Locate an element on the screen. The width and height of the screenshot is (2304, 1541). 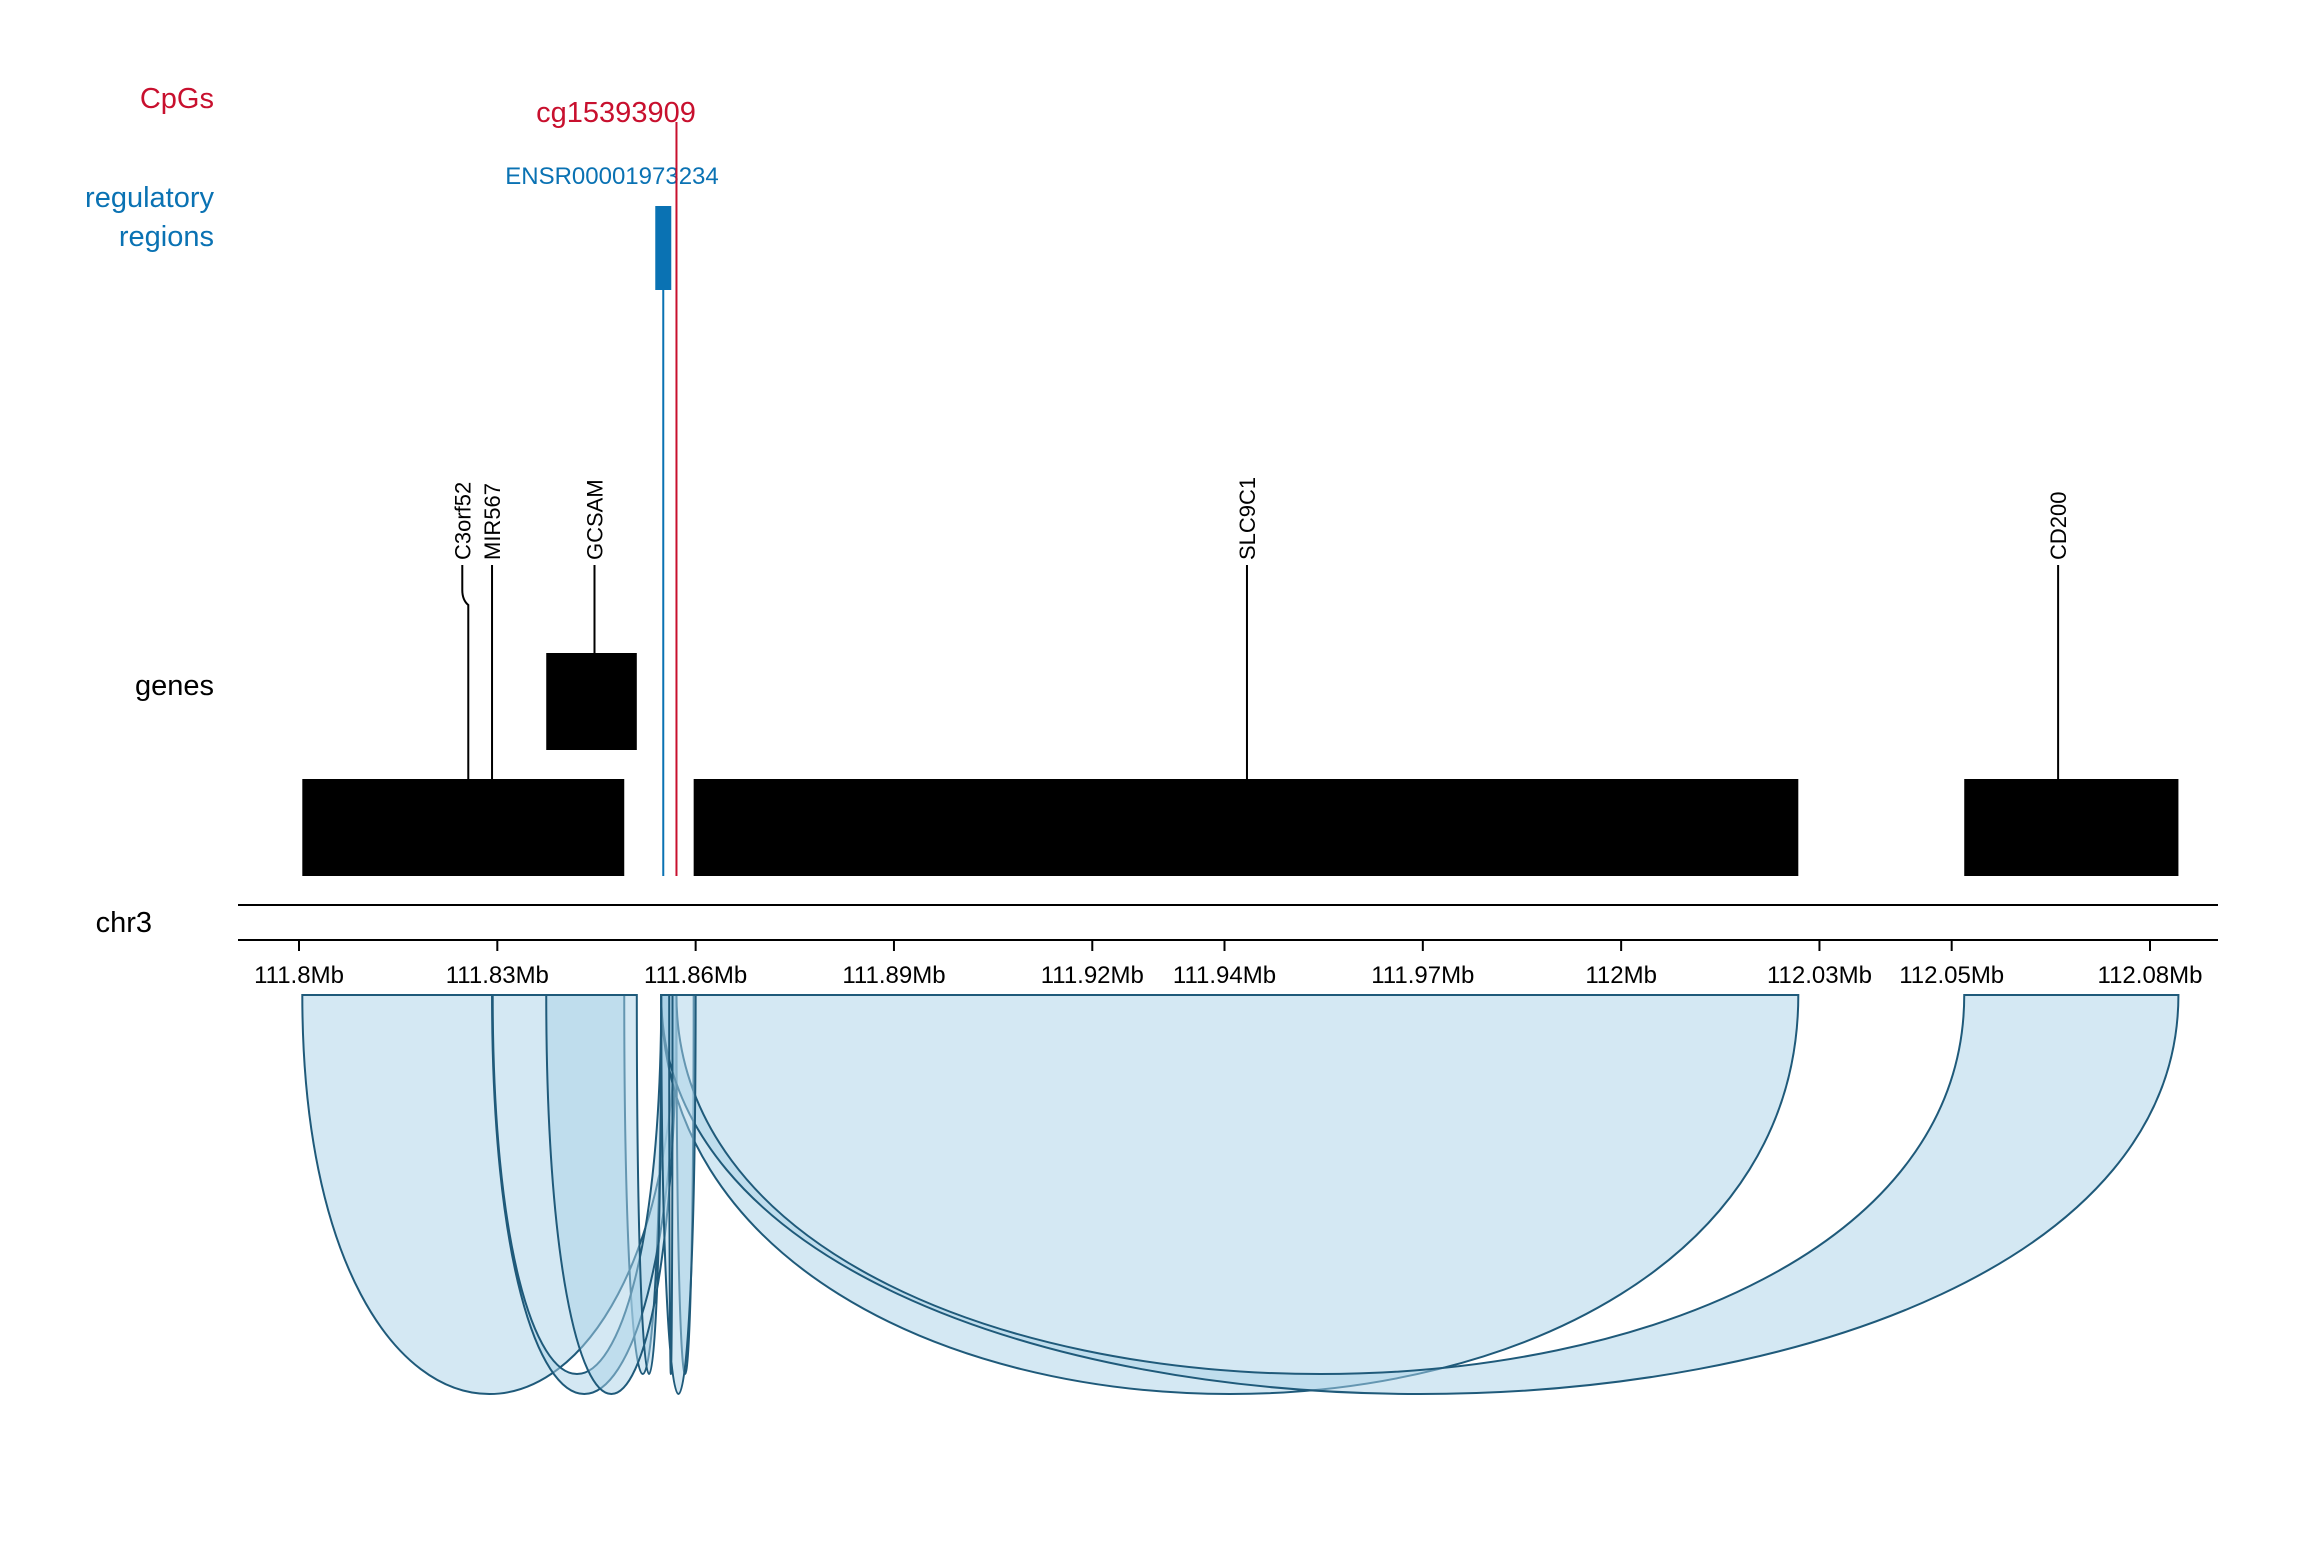
genes-track-label: genes is located at coordinates (174, 686).